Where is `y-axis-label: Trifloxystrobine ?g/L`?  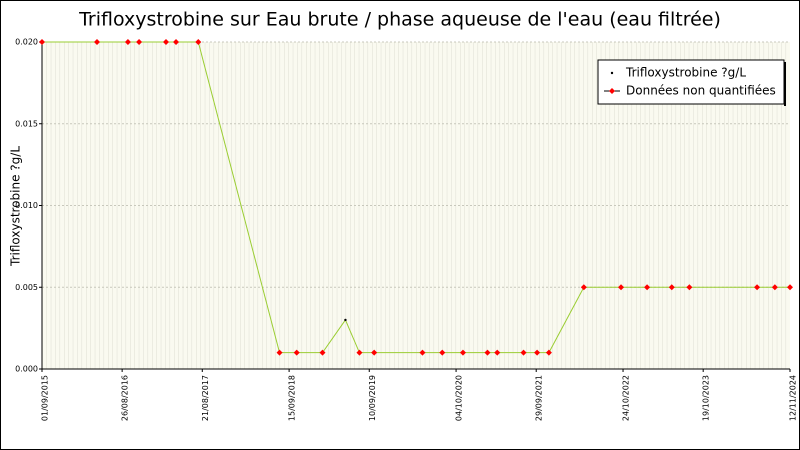 y-axis-label: Trifloxystrobine ?g/L is located at coordinates (16, 206).